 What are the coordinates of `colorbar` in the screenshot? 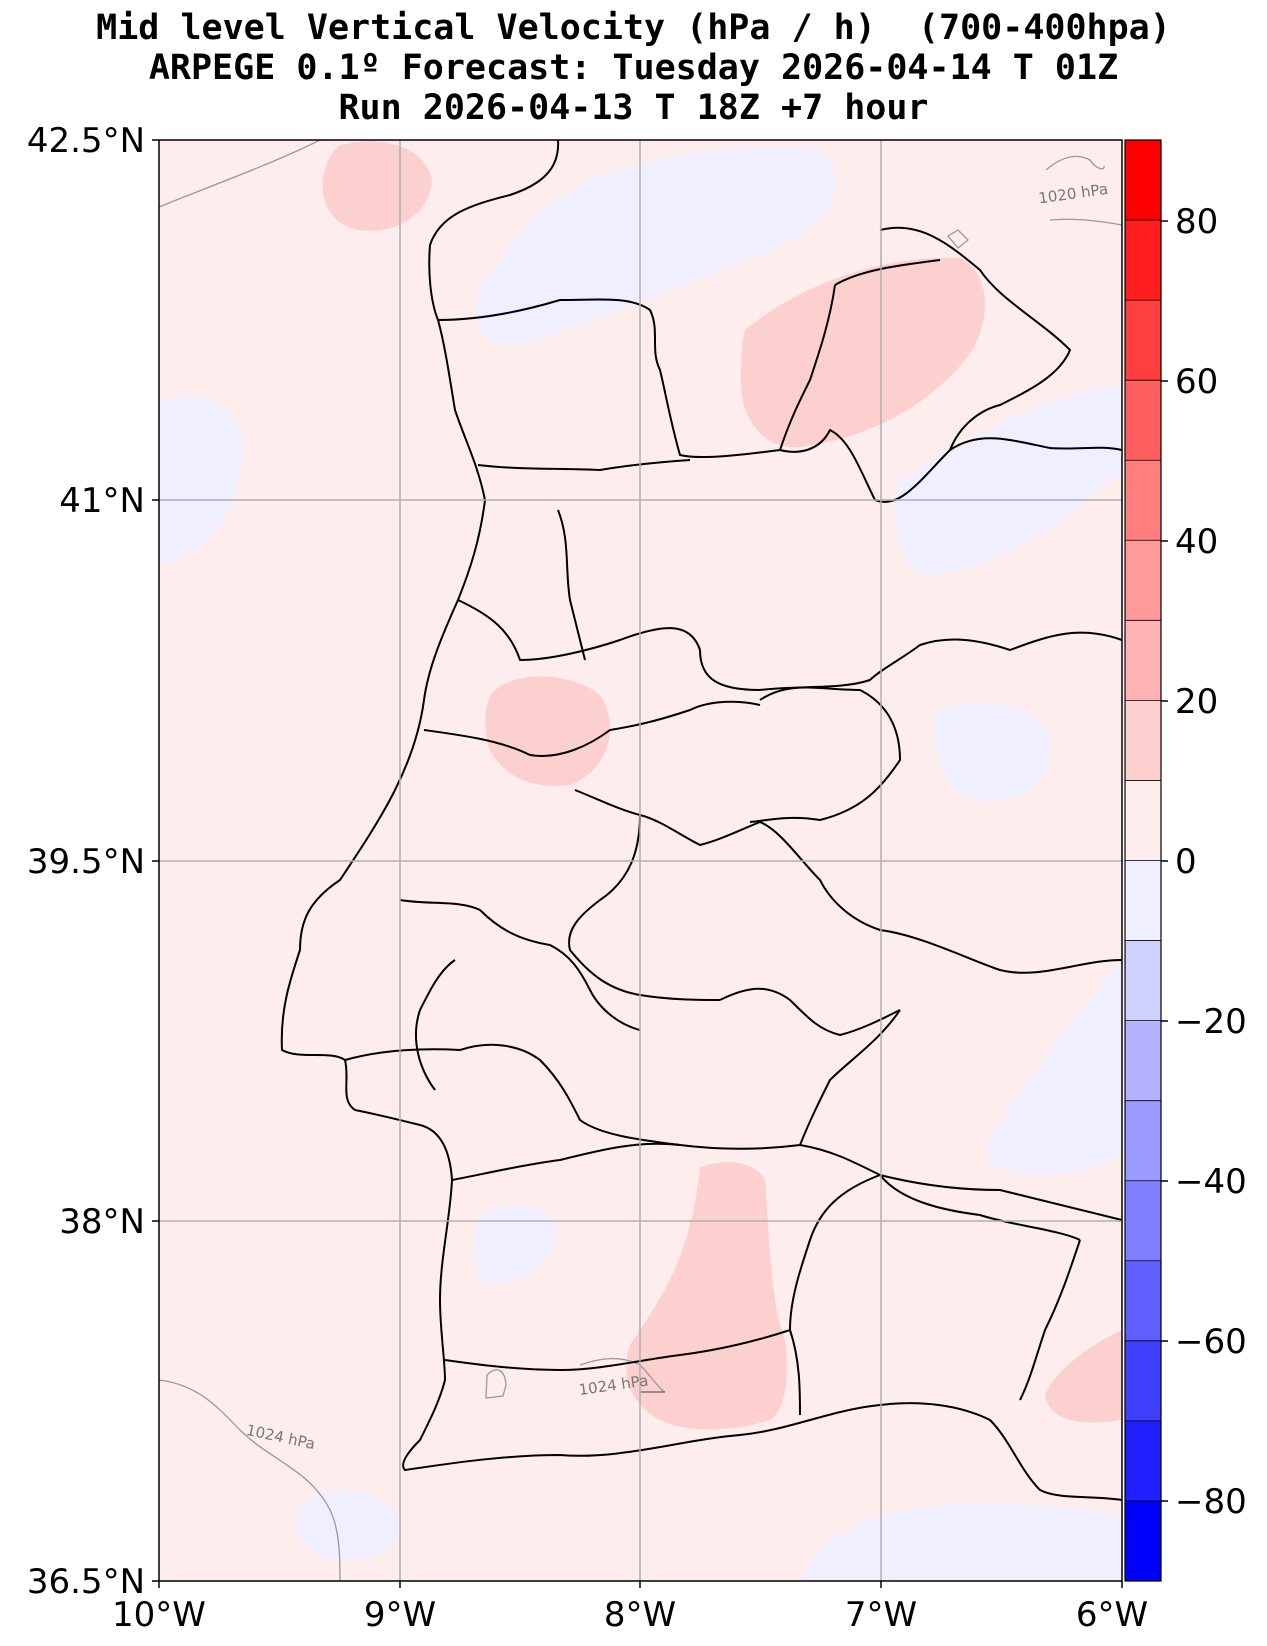 It's located at (1143, 860).